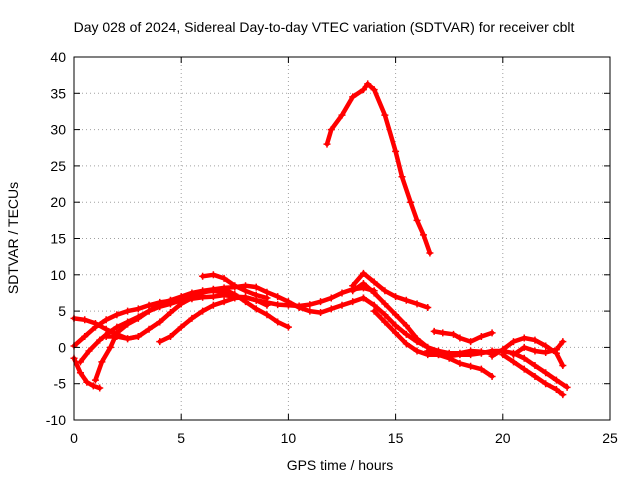 The height and width of the screenshot is (480, 640). Describe the element at coordinates (58, 57) in the screenshot. I see `y-tick-label: 40` at that location.